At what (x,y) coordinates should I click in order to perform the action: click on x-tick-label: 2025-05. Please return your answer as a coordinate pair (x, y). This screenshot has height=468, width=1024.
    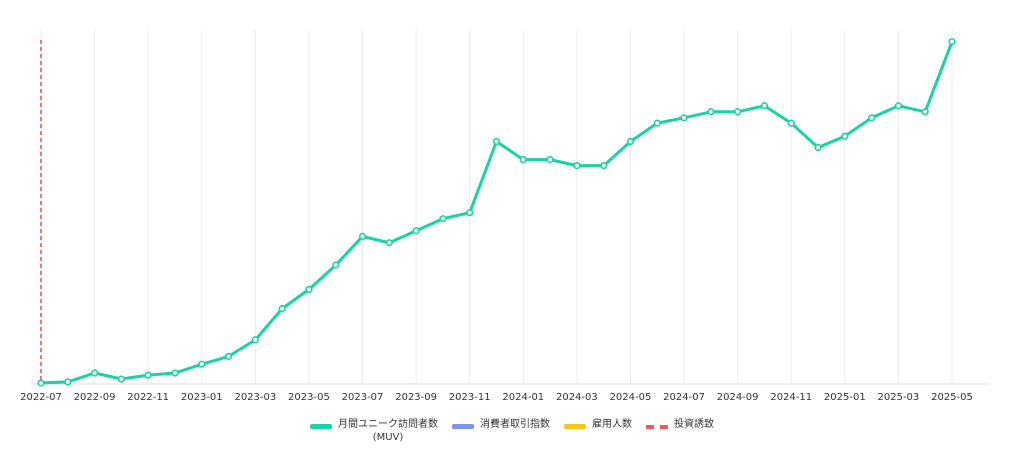
    Looking at the image, I should click on (952, 397).